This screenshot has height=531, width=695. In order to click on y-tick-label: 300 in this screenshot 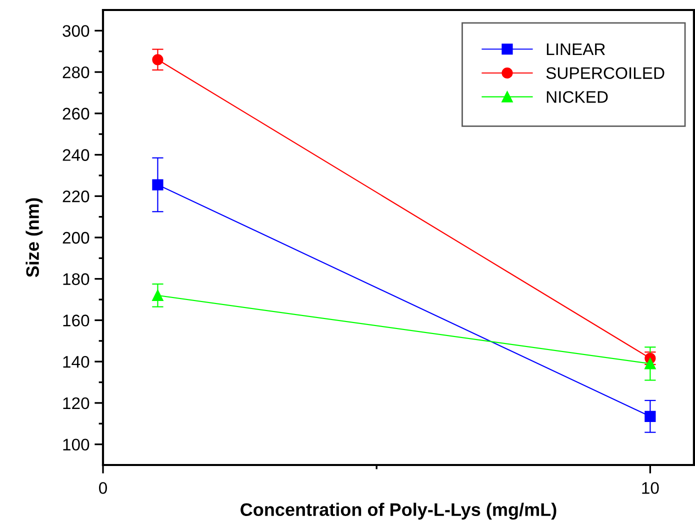, I will do `click(76, 31)`.